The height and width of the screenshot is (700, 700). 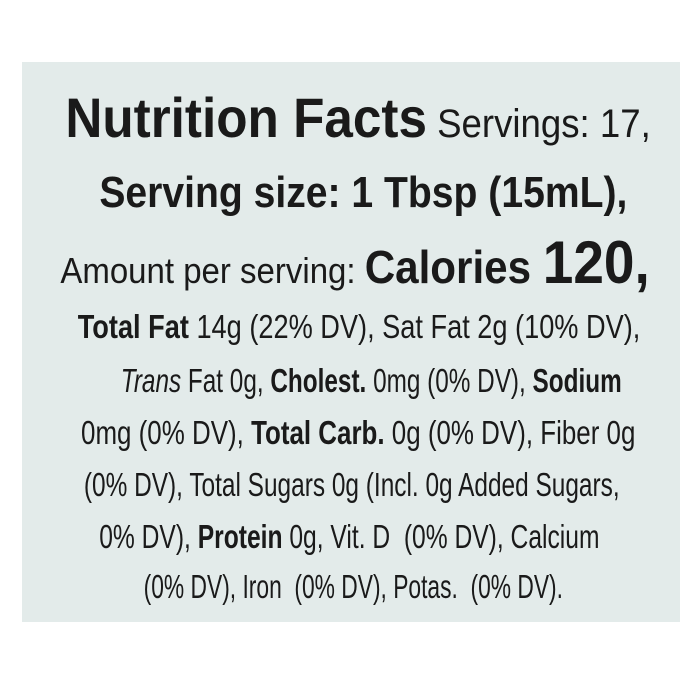 I want to click on line: (0% DV), Iron (0% DV), Potas. (0% DV)., so click(x=347, y=586).